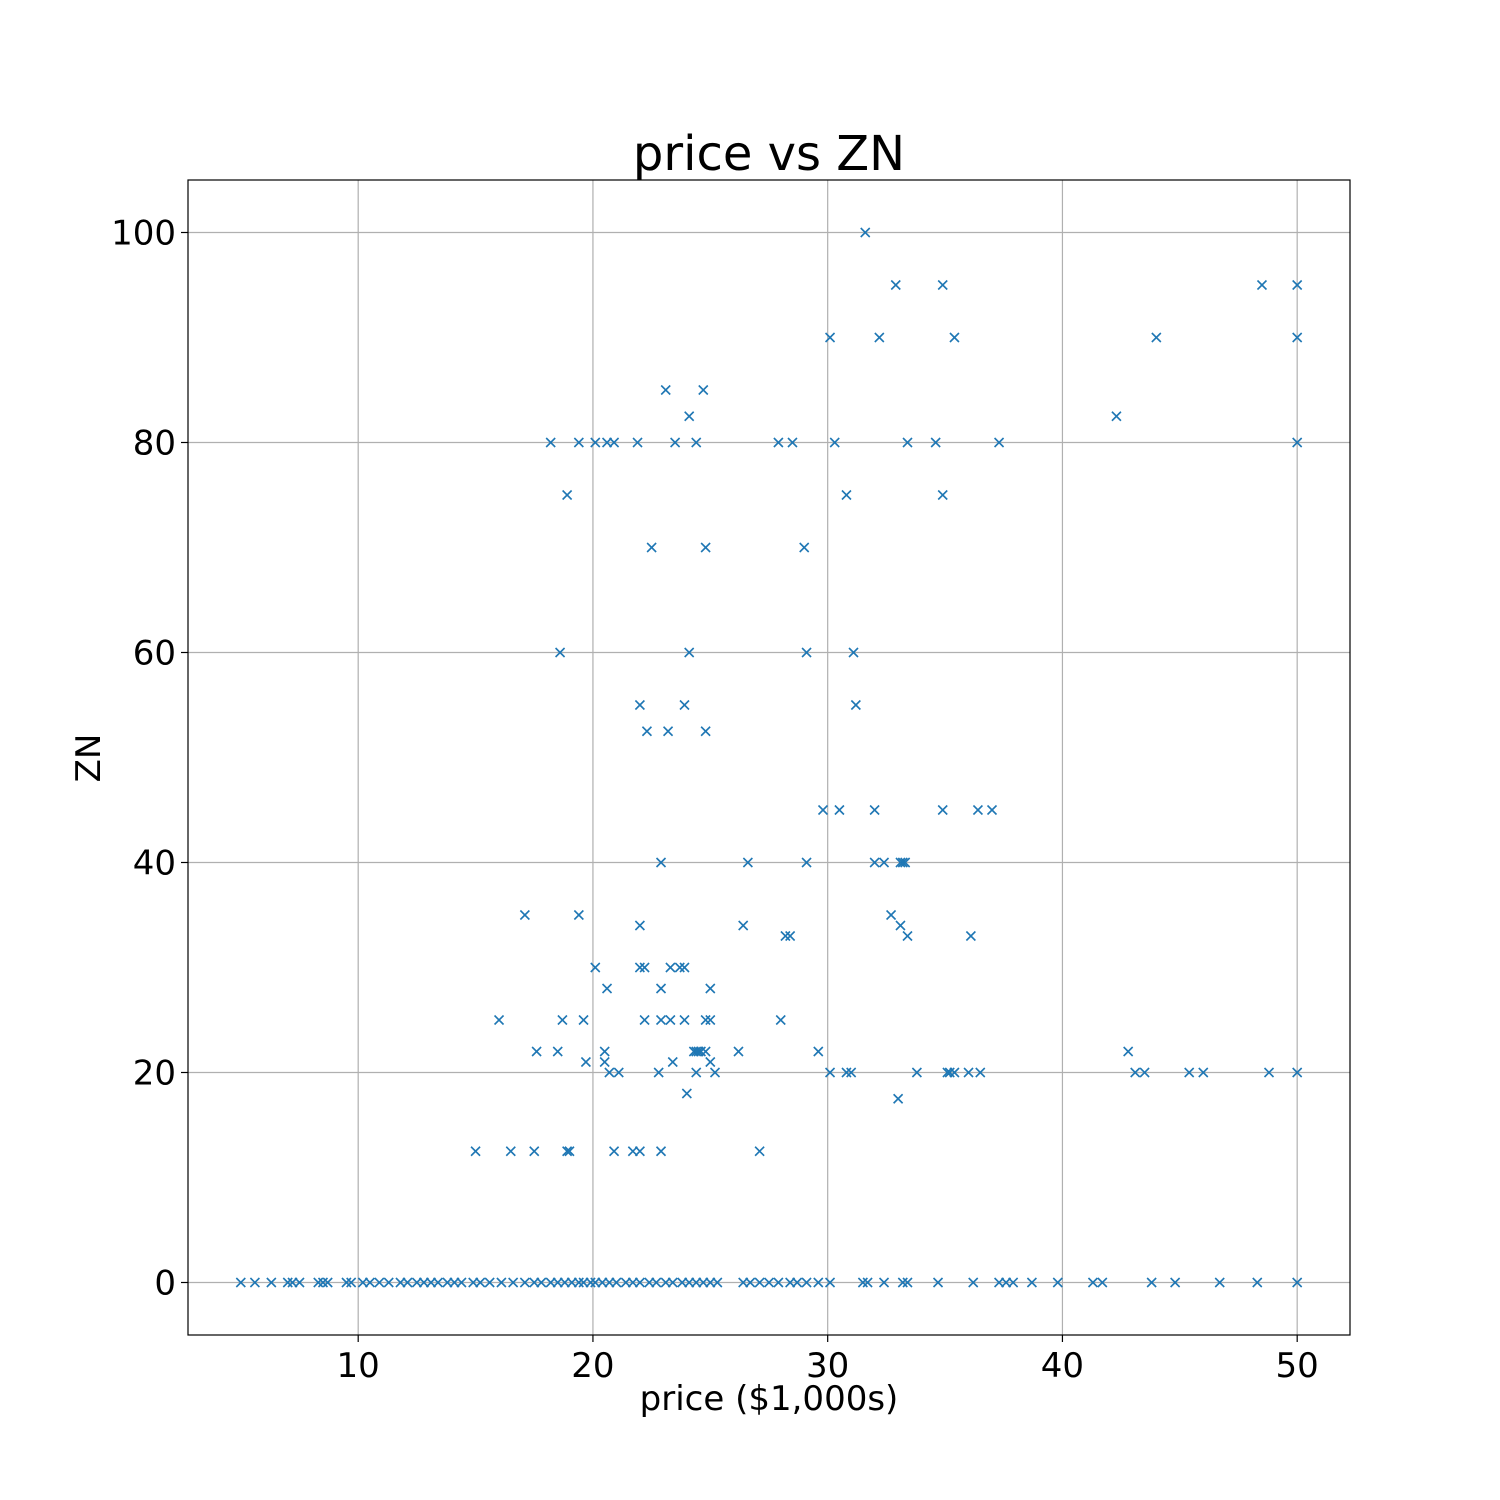 The width and height of the screenshot is (1500, 1500). I want to click on y-tick-label: 40, so click(154, 864).